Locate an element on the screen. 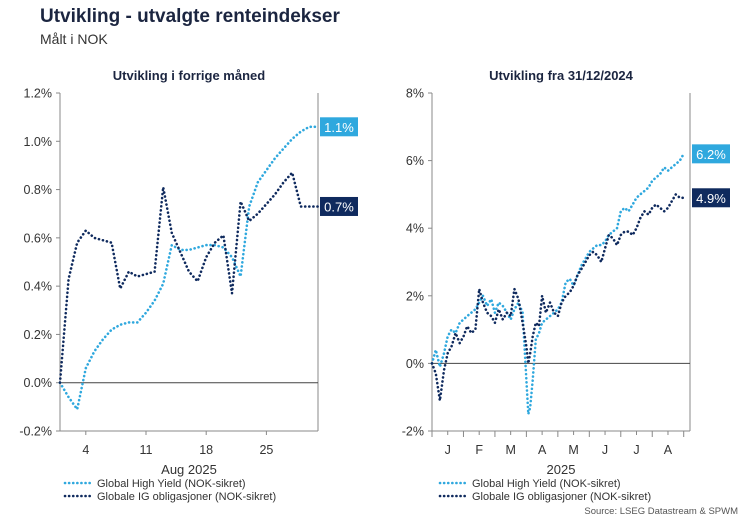 This screenshot has width=750, height=522. y-tick-label: 0.2% is located at coordinates (38, 335).